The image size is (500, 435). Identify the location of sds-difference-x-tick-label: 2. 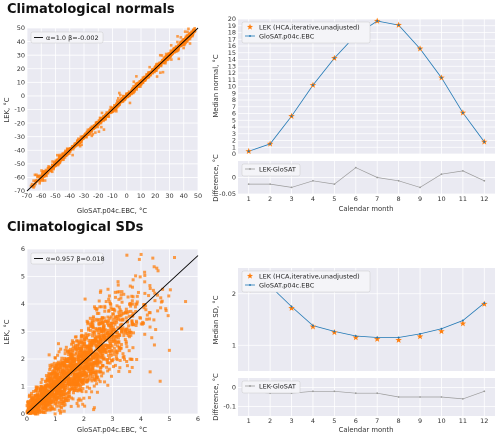
(270, 421).